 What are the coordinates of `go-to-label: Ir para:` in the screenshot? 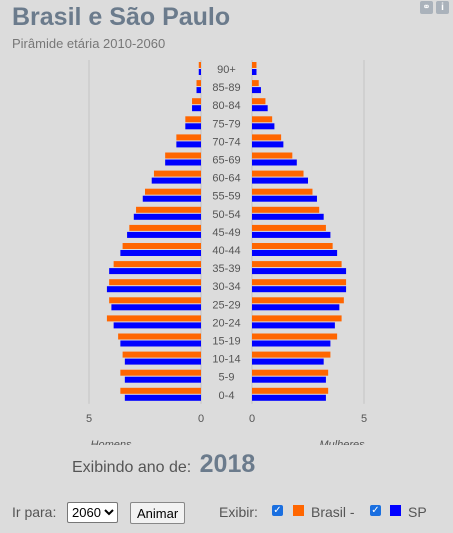 It's located at (34, 512).